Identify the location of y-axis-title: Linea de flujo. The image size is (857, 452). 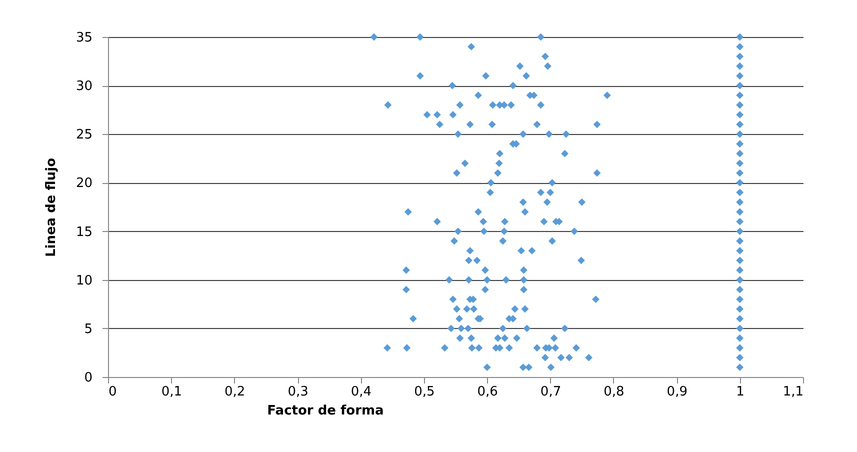
(51, 208).